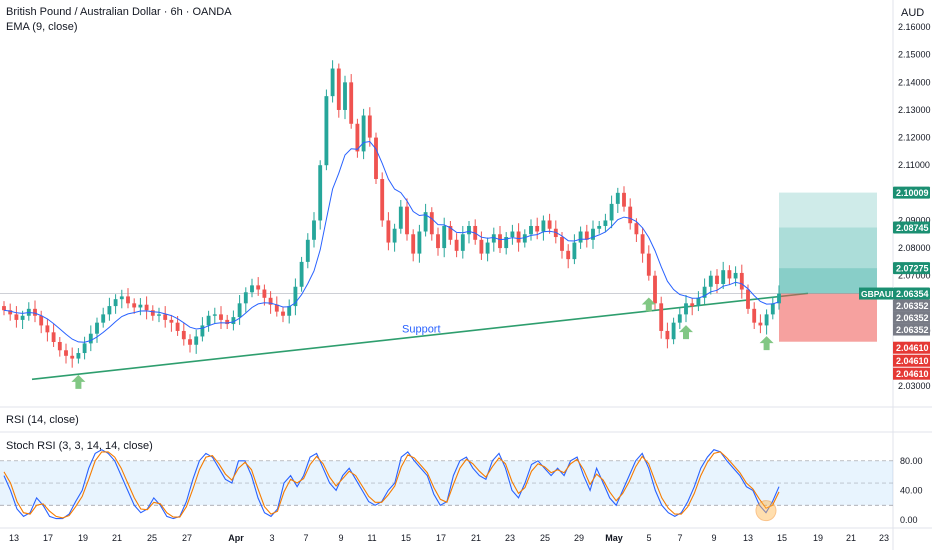 The width and height of the screenshot is (932, 550). What do you see at coordinates (42, 27) in the screenshot?
I see `ema-indicator-label: EMA (9, close)` at bounding box center [42, 27].